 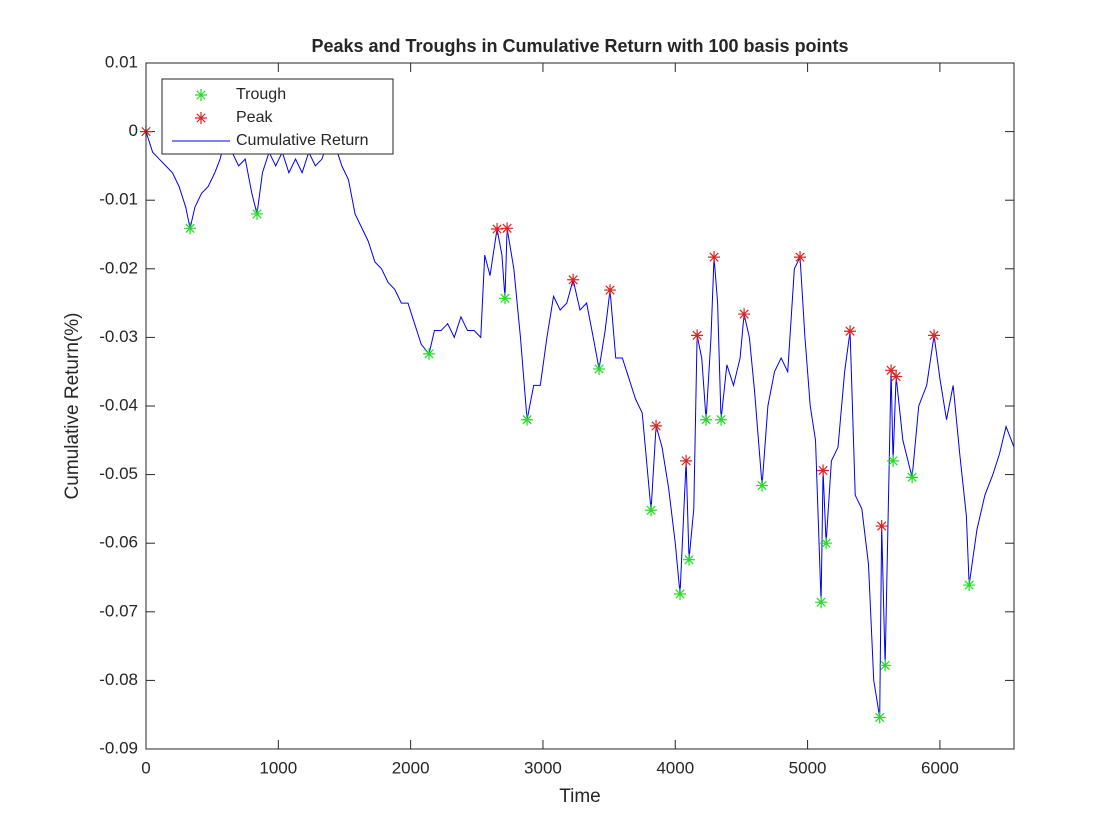 I want to click on x-tick-label: 4000, so click(x=675, y=767).